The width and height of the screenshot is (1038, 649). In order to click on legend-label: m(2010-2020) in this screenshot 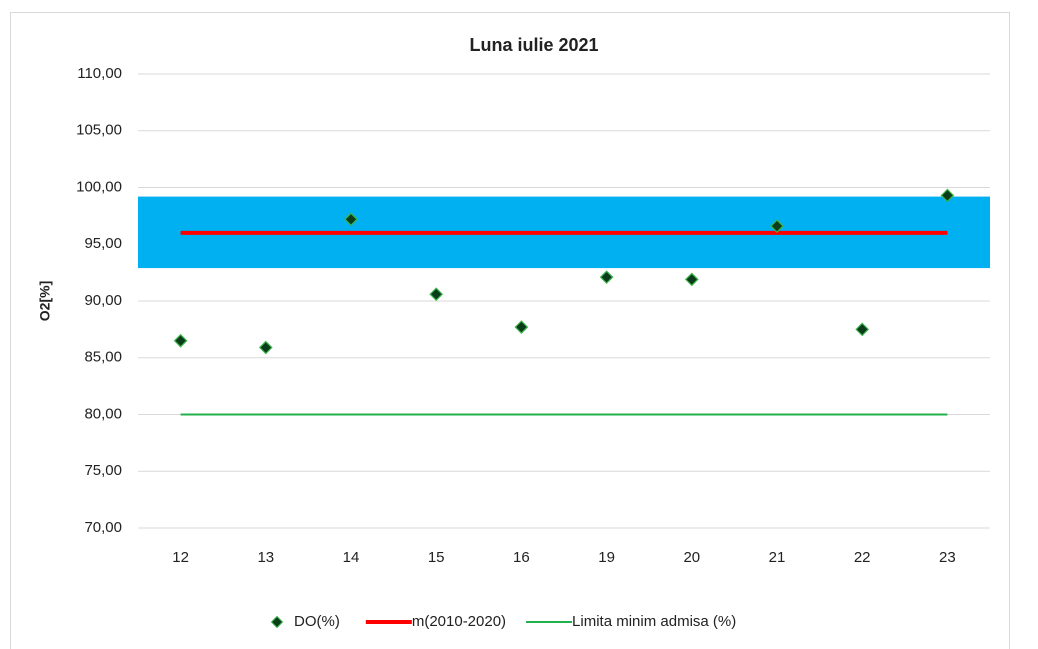, I will do `click(459, 621)`.